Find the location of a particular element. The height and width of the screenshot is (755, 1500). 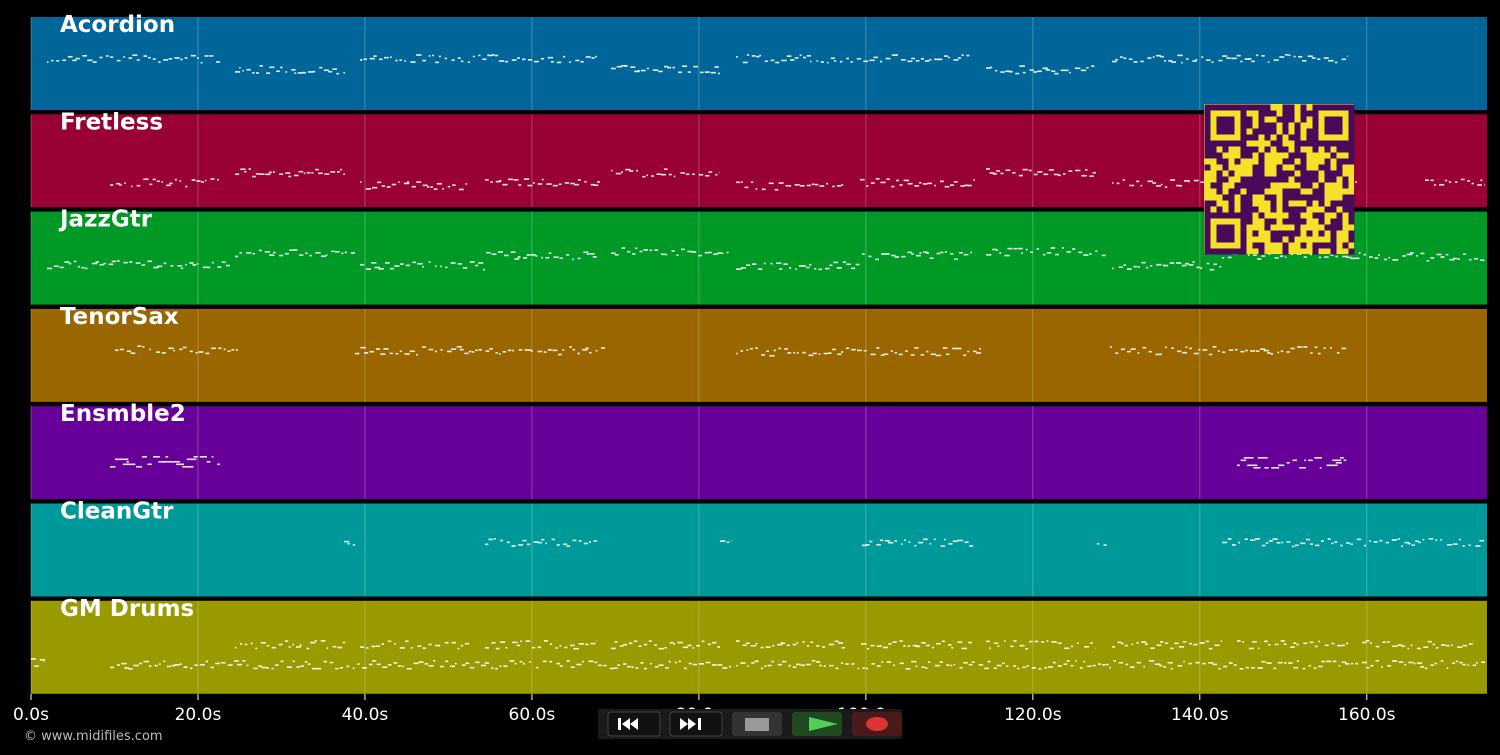

rewind-button is located at coordinates (634, 724).